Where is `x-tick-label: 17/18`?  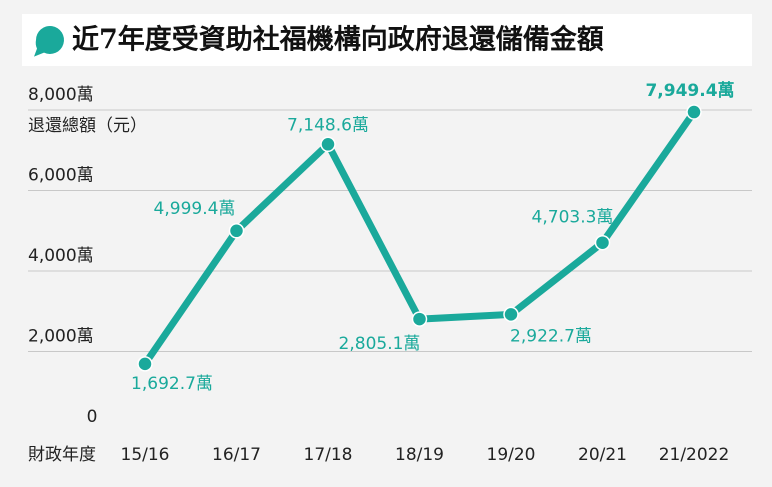 x-tick-label: 17/18 is located at coordinates (328, 455).